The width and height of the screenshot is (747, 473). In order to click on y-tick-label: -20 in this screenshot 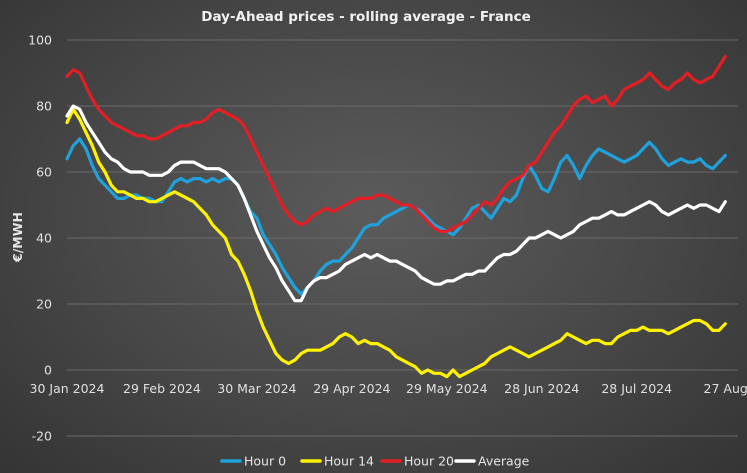, I will do `click(42, 436)`.